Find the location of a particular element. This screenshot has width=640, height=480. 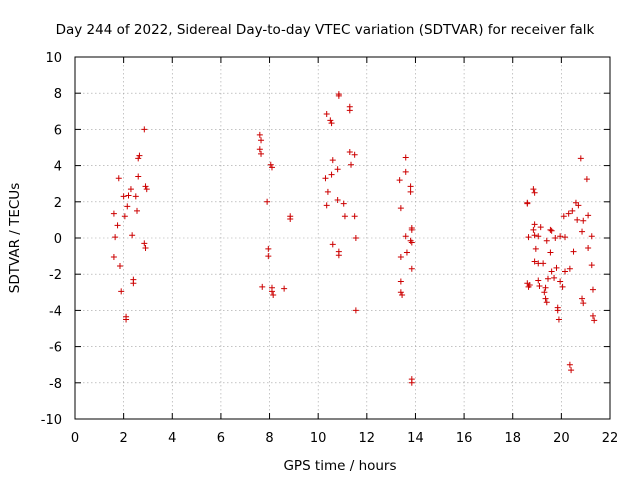

x-tick-label: 6 is located at coordinates (221, 438).